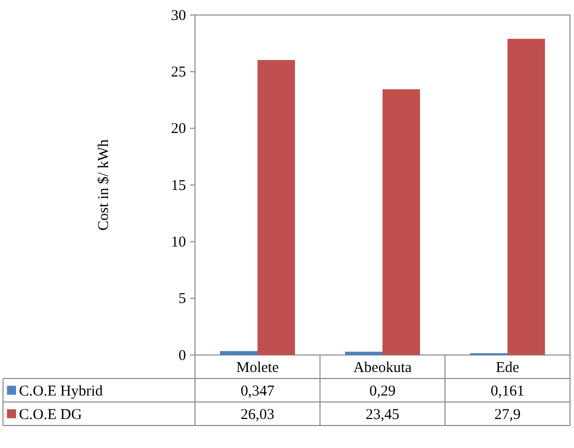 The height and width of the screenshot is (448, 574). Describe the element at coordinates (178, 72) in the screenshot. I see `y-tick-label: 25` at that location.